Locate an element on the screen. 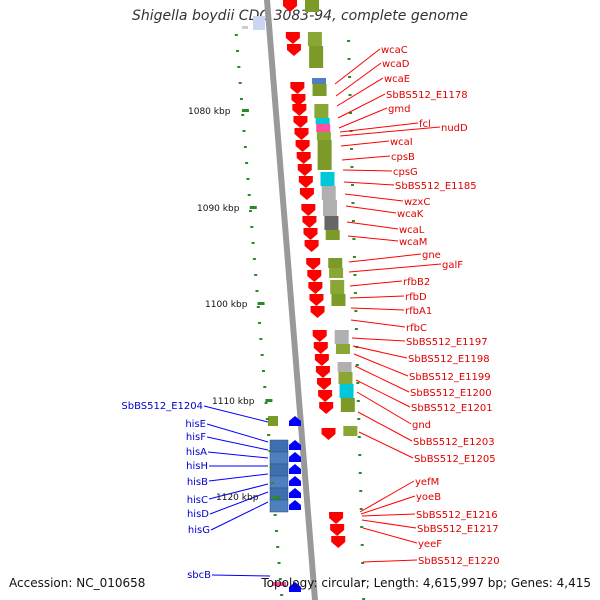 This screenshot has height=600, width=600. gene-label: hisB is located at coordinates (197, 482).